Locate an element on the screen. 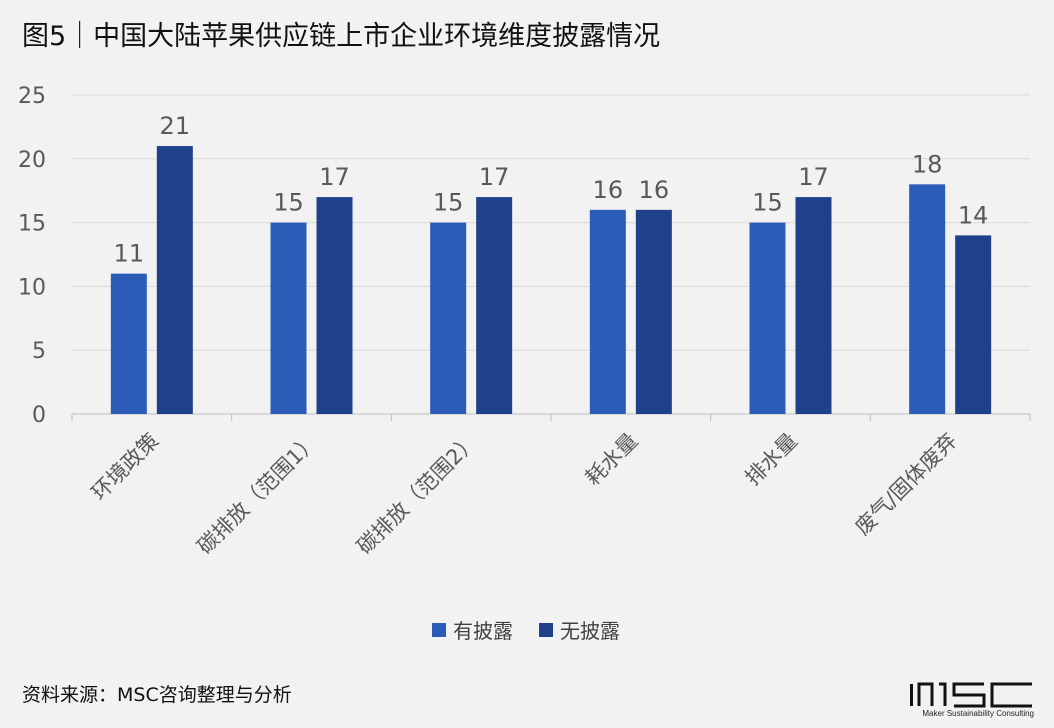 The width and height of the screenshot is (1054, 728). y-tick-label: 15 is located at coordinates (32, 224).